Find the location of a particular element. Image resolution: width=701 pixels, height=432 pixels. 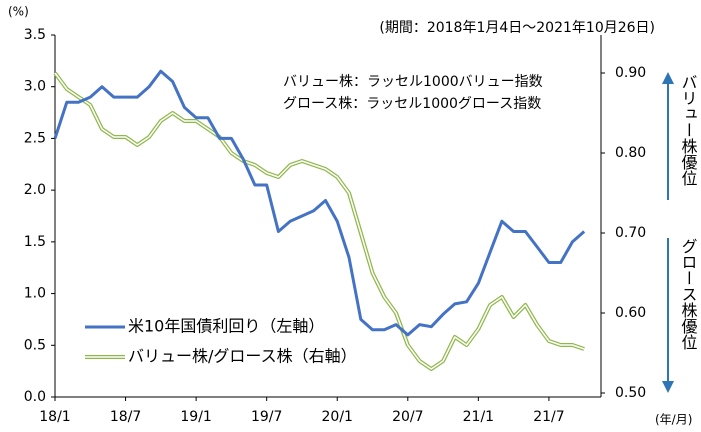

legend-label: 米10年国債利回り（左軸） is located at coordinates (226, 326).